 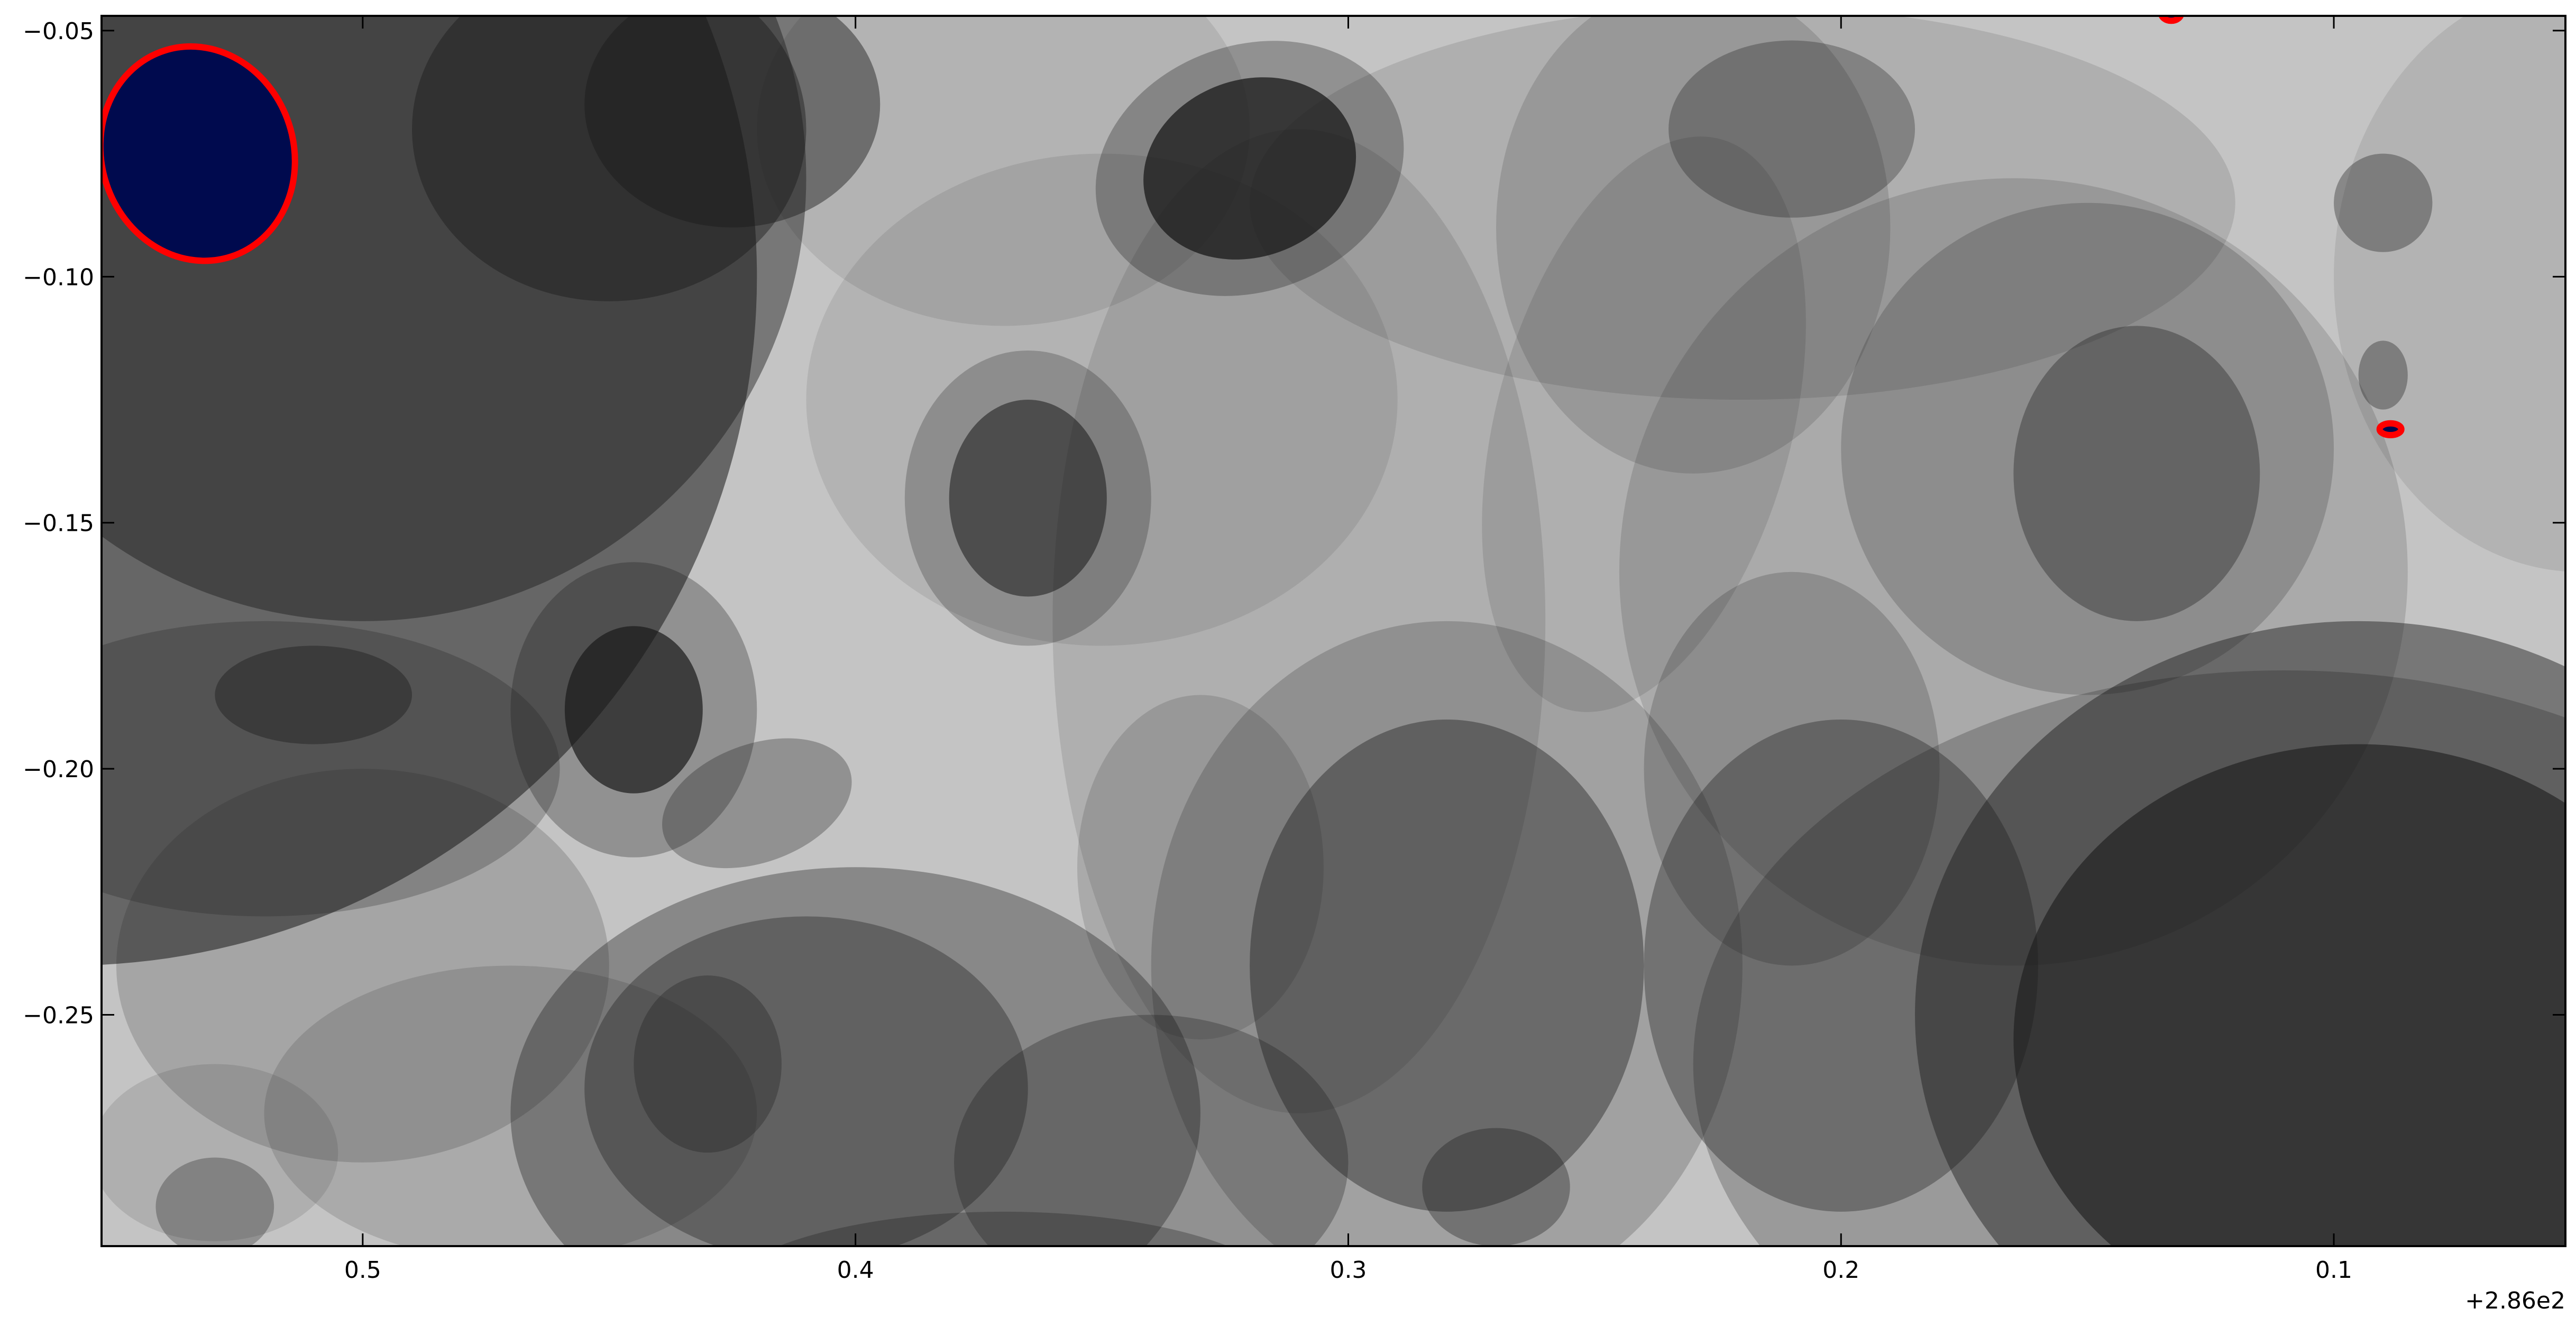 What do you see at coordinates (1349, 1270) in the screenshot?
I see `x-tick-label: 0.3` at bounding box center [1349, 1270].